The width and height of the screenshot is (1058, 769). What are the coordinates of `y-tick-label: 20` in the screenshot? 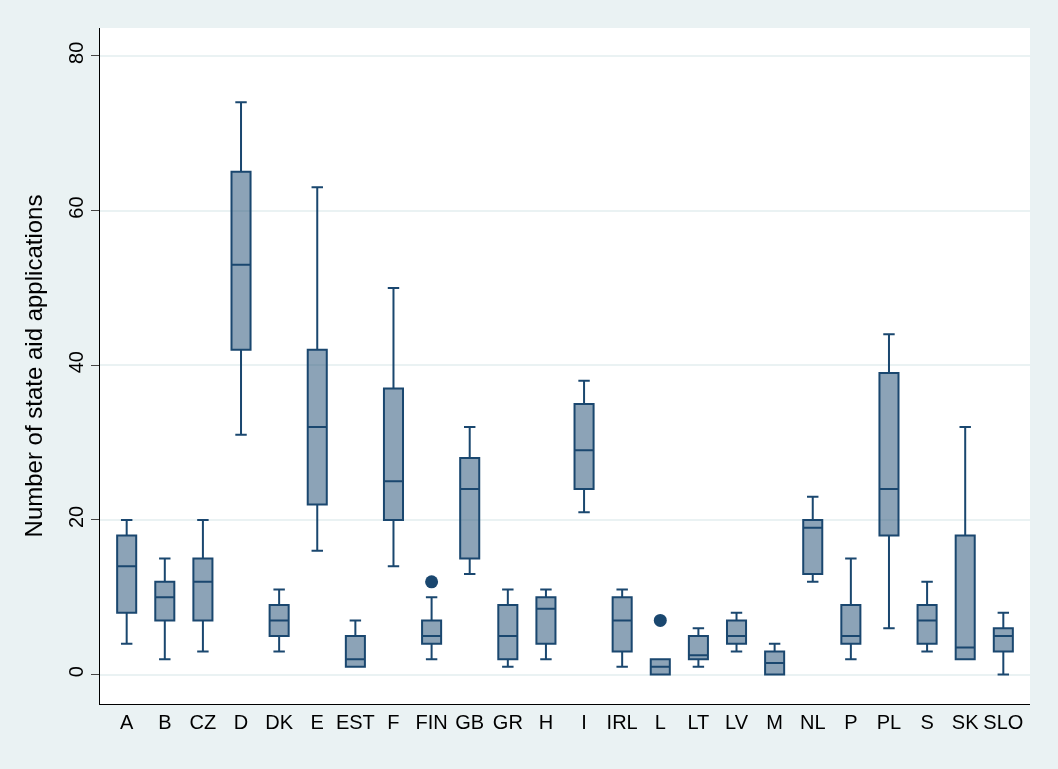 It's located at (76, 517).